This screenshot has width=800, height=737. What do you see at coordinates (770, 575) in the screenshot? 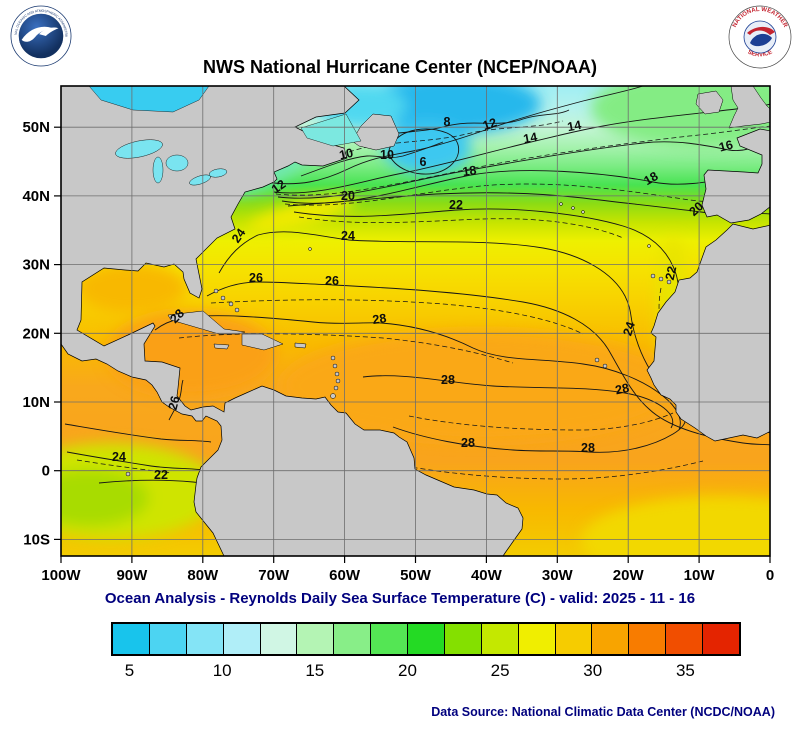
I see `x-axis-tick-label: 0` at bounding box center [770, 575].